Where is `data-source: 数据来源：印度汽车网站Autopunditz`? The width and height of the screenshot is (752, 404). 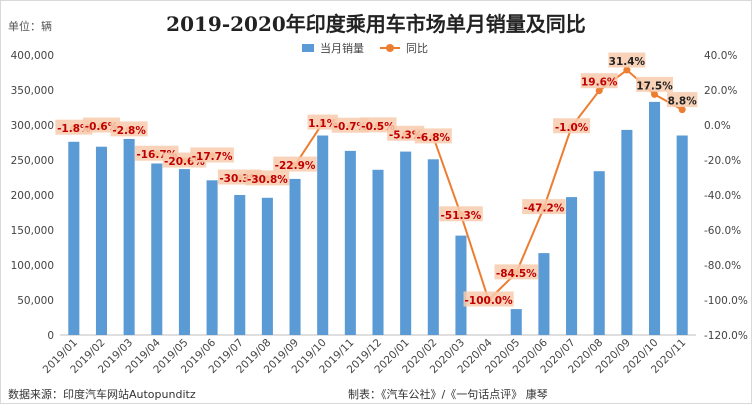
data-source: 数据来源：印度汽车网站Autopunditz is located at coordinates (102, 394).